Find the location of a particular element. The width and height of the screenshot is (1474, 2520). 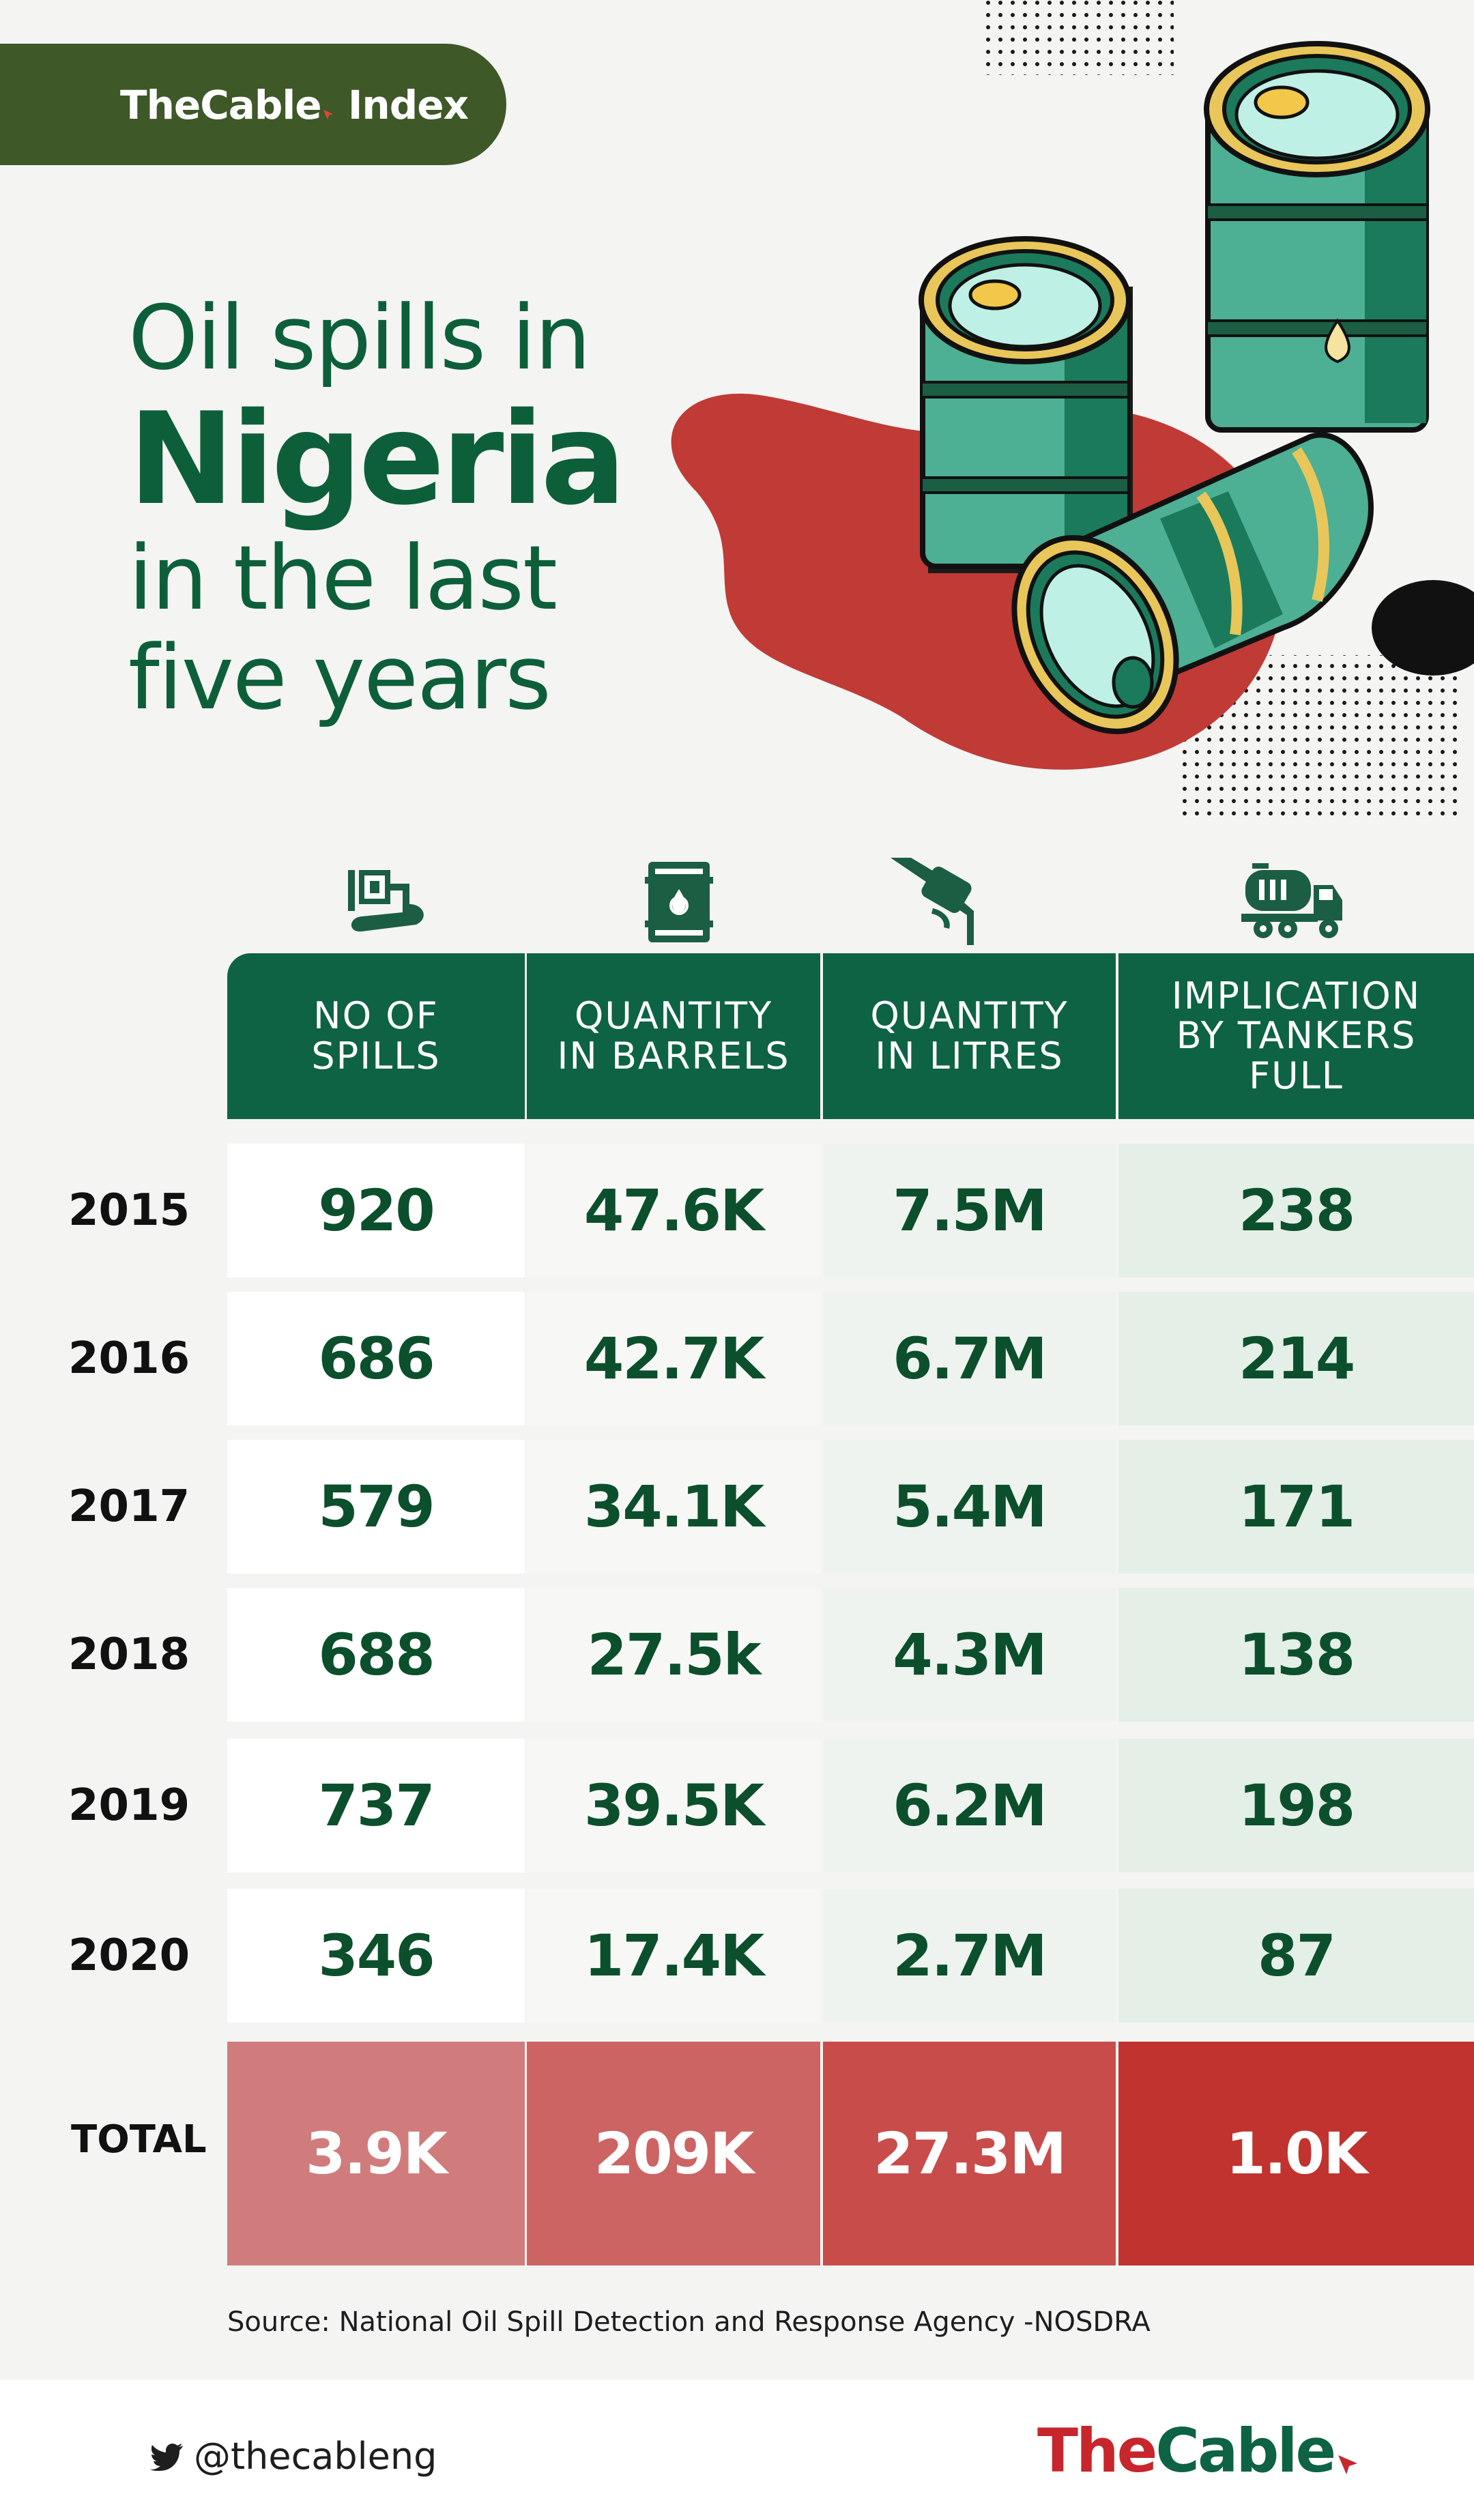

total-label: TOTAL is located at coordinates (139, 2139).